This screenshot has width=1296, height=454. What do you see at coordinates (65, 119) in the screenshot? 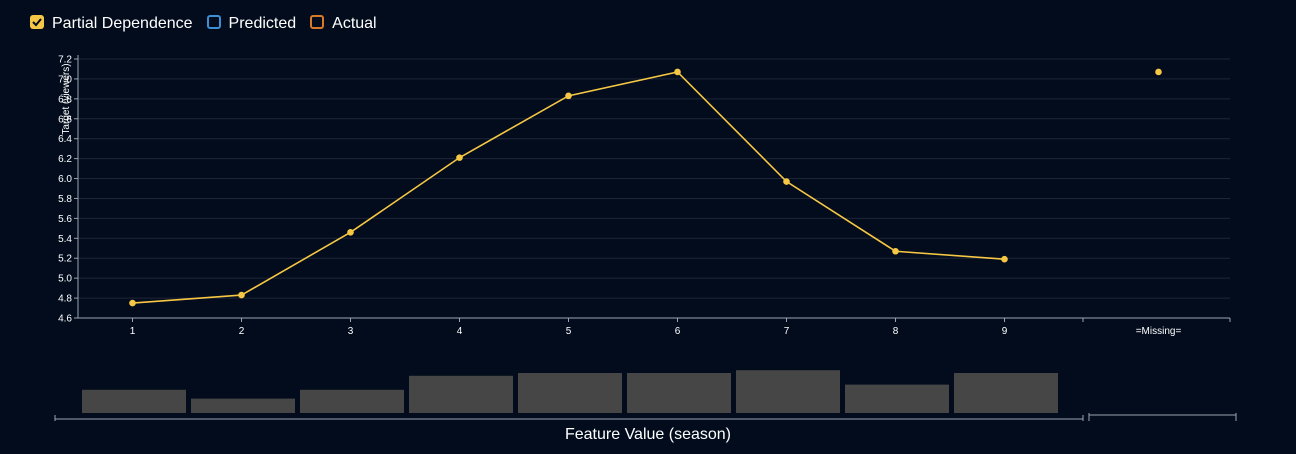
I see `y-tick-label: 6.6` at bounding box center [65, 119].